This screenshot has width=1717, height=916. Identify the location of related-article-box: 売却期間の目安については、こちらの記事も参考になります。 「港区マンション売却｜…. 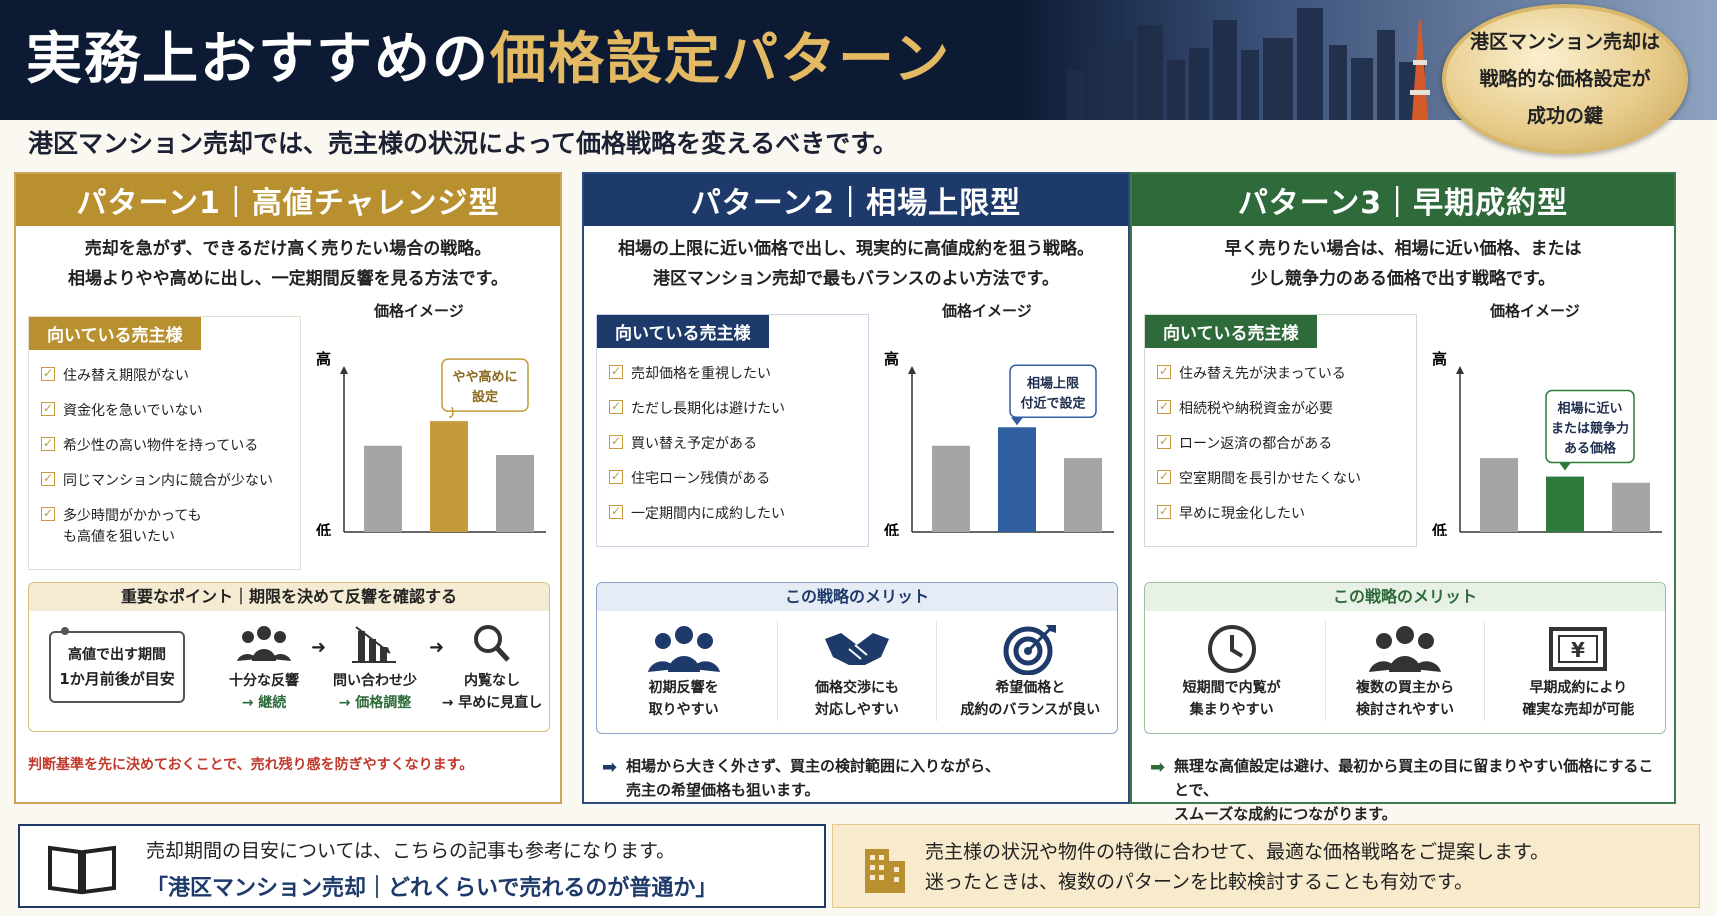
(422, 866).